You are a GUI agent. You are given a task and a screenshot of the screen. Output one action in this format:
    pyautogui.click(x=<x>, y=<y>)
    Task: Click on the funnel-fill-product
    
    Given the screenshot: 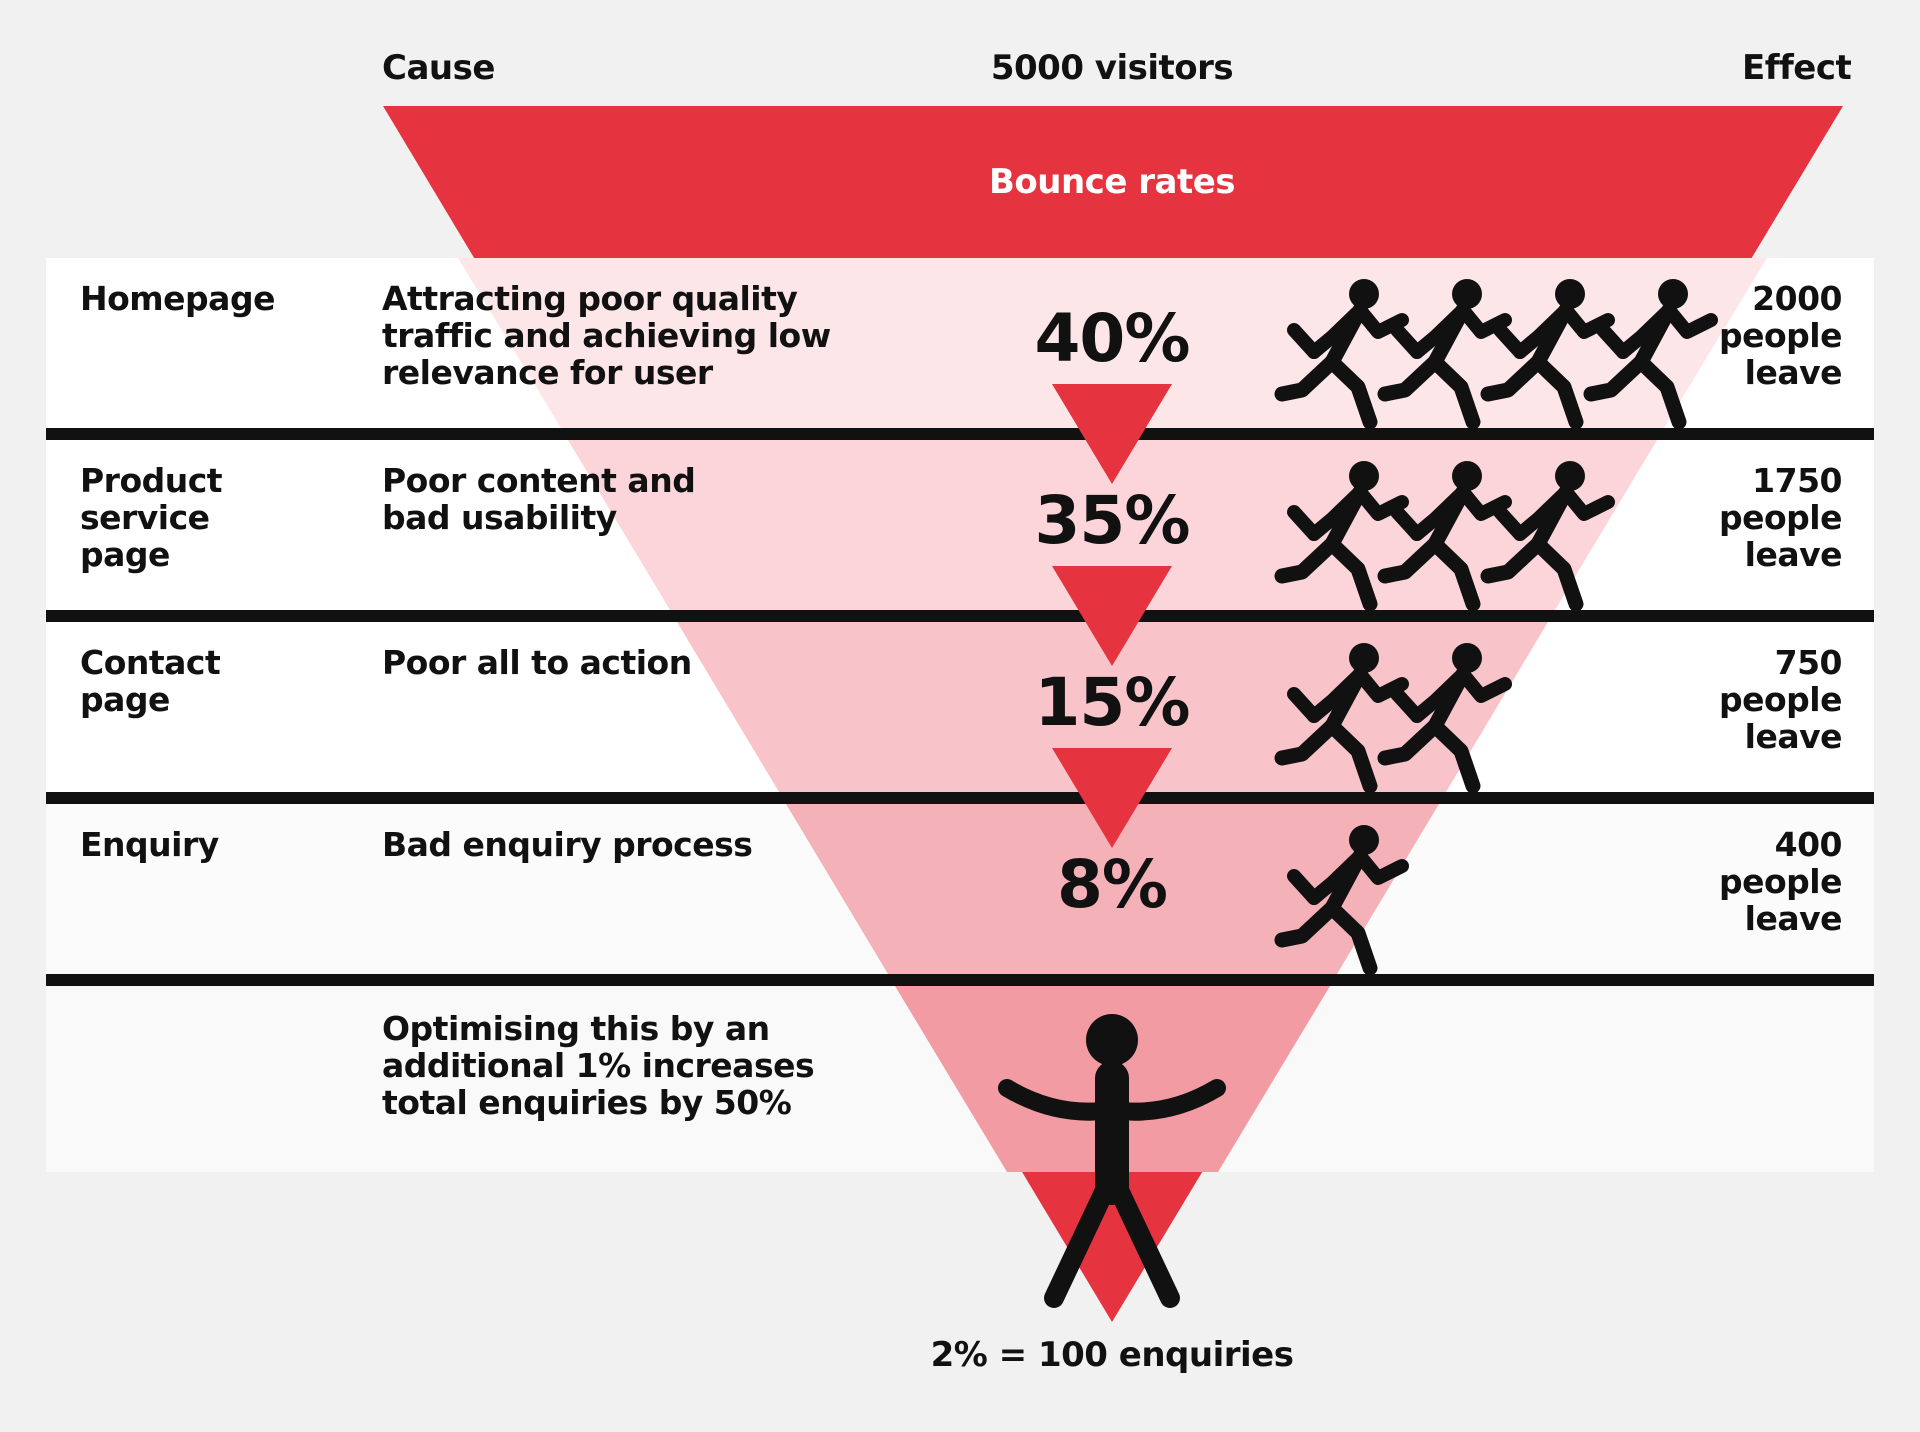 What is the action you would take?
    pyautogui.click(x=1112, y=525)
    